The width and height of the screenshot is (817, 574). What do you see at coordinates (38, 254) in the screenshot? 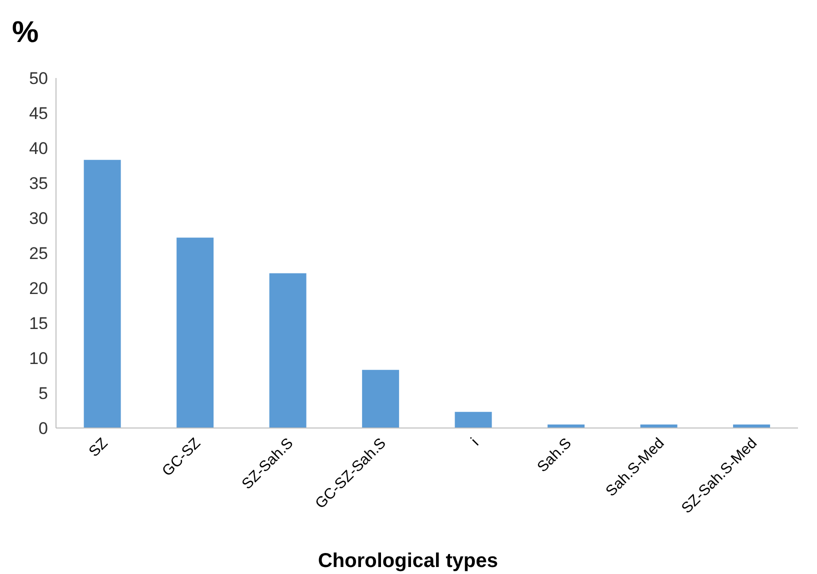
I see `y-tick-label: 25` at bounding box center [38, 254].